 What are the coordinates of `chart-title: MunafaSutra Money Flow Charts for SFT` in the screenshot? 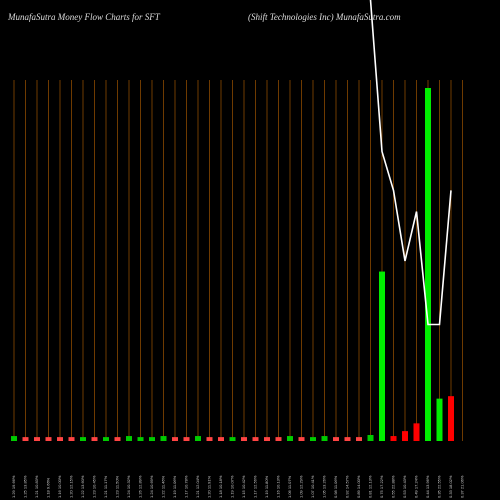 It's located at (84, 17).